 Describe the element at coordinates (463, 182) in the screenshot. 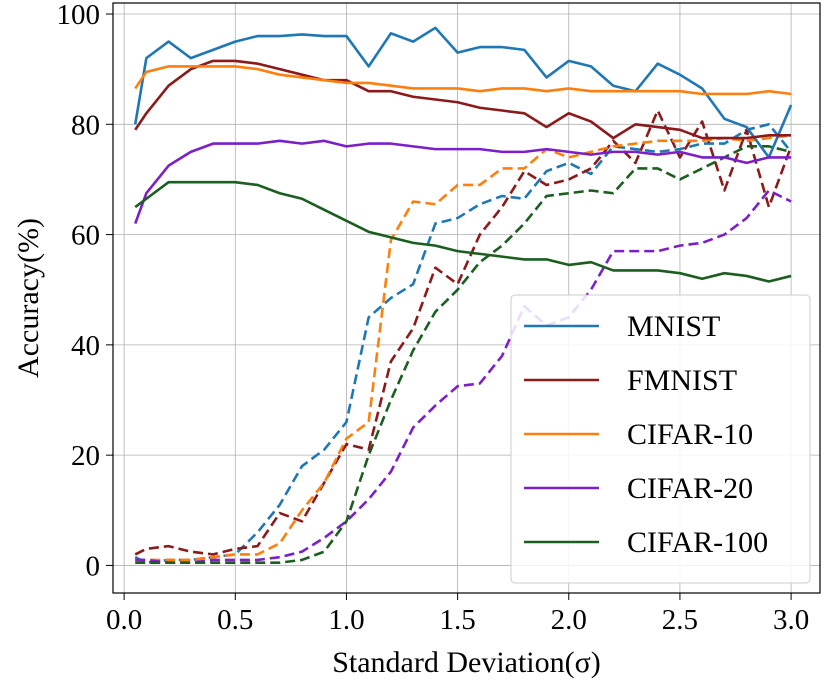

I see `cifar-20-solid-line` at that location.